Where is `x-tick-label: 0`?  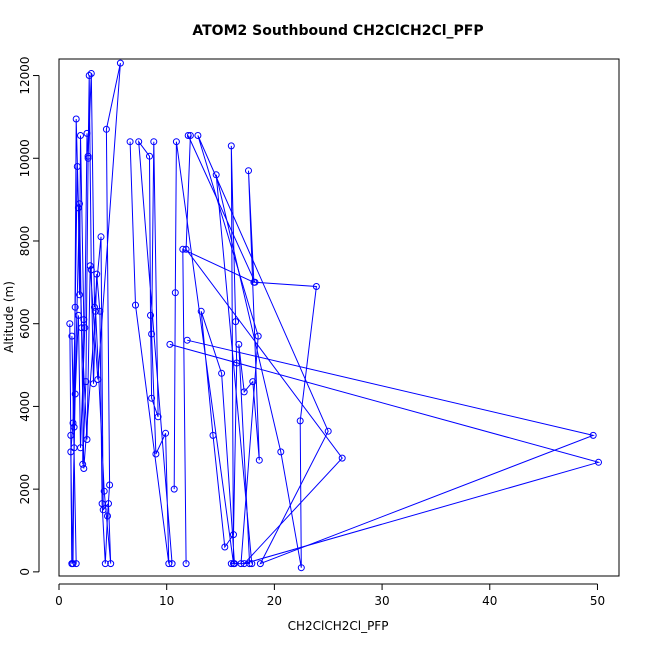 x-tick-label: 0 is located at coordinates (59, 601).